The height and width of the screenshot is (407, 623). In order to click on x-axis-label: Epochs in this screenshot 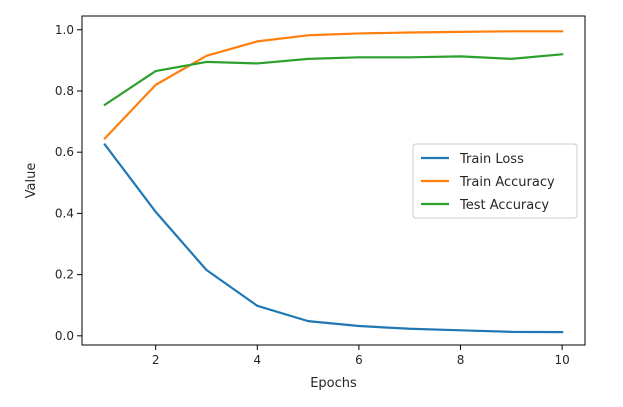, I will do `click(333, 383)`.